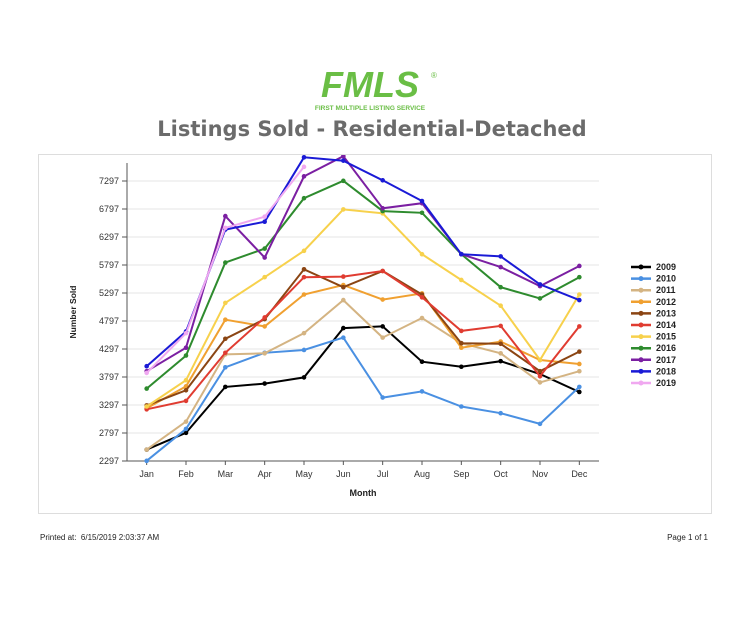 Image resolution: width=744 pixels, height=620 pixels. Describe the element at coordinates (109, 433) in the screenshot. I see `y-tick-label: 2797` at that location.